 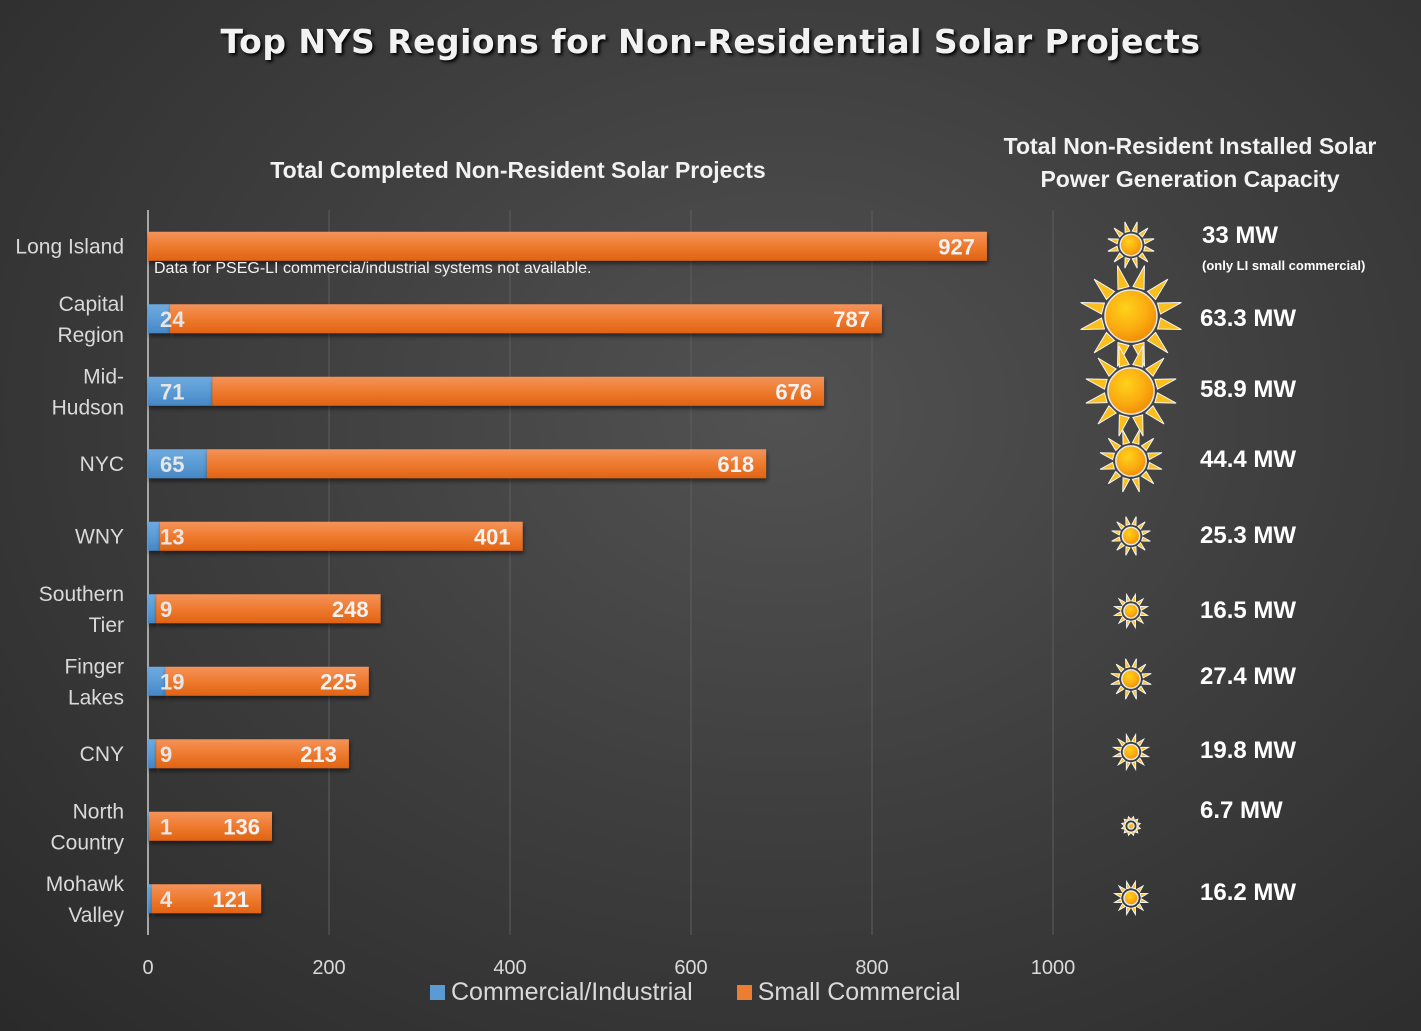 What do you see at coordinates (1248, 750) in the screenshot?
I see `capacity-value: 19.8 MW` at bounding box center [1248, 750].